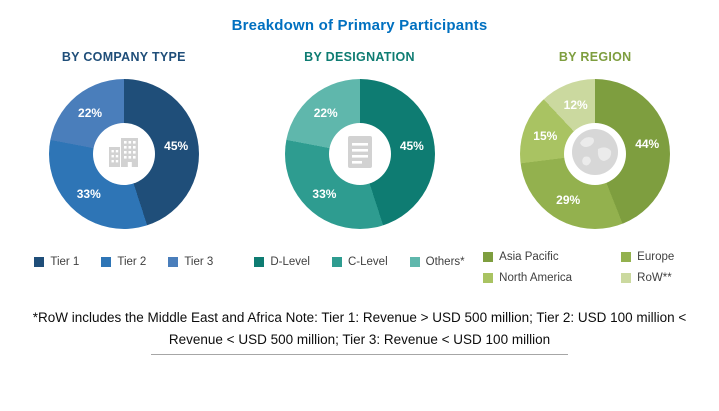  What do you see at coordinates (259, 262) in the screenshot?
I see `dlevel-swatch` at bounding box center [259, 262].